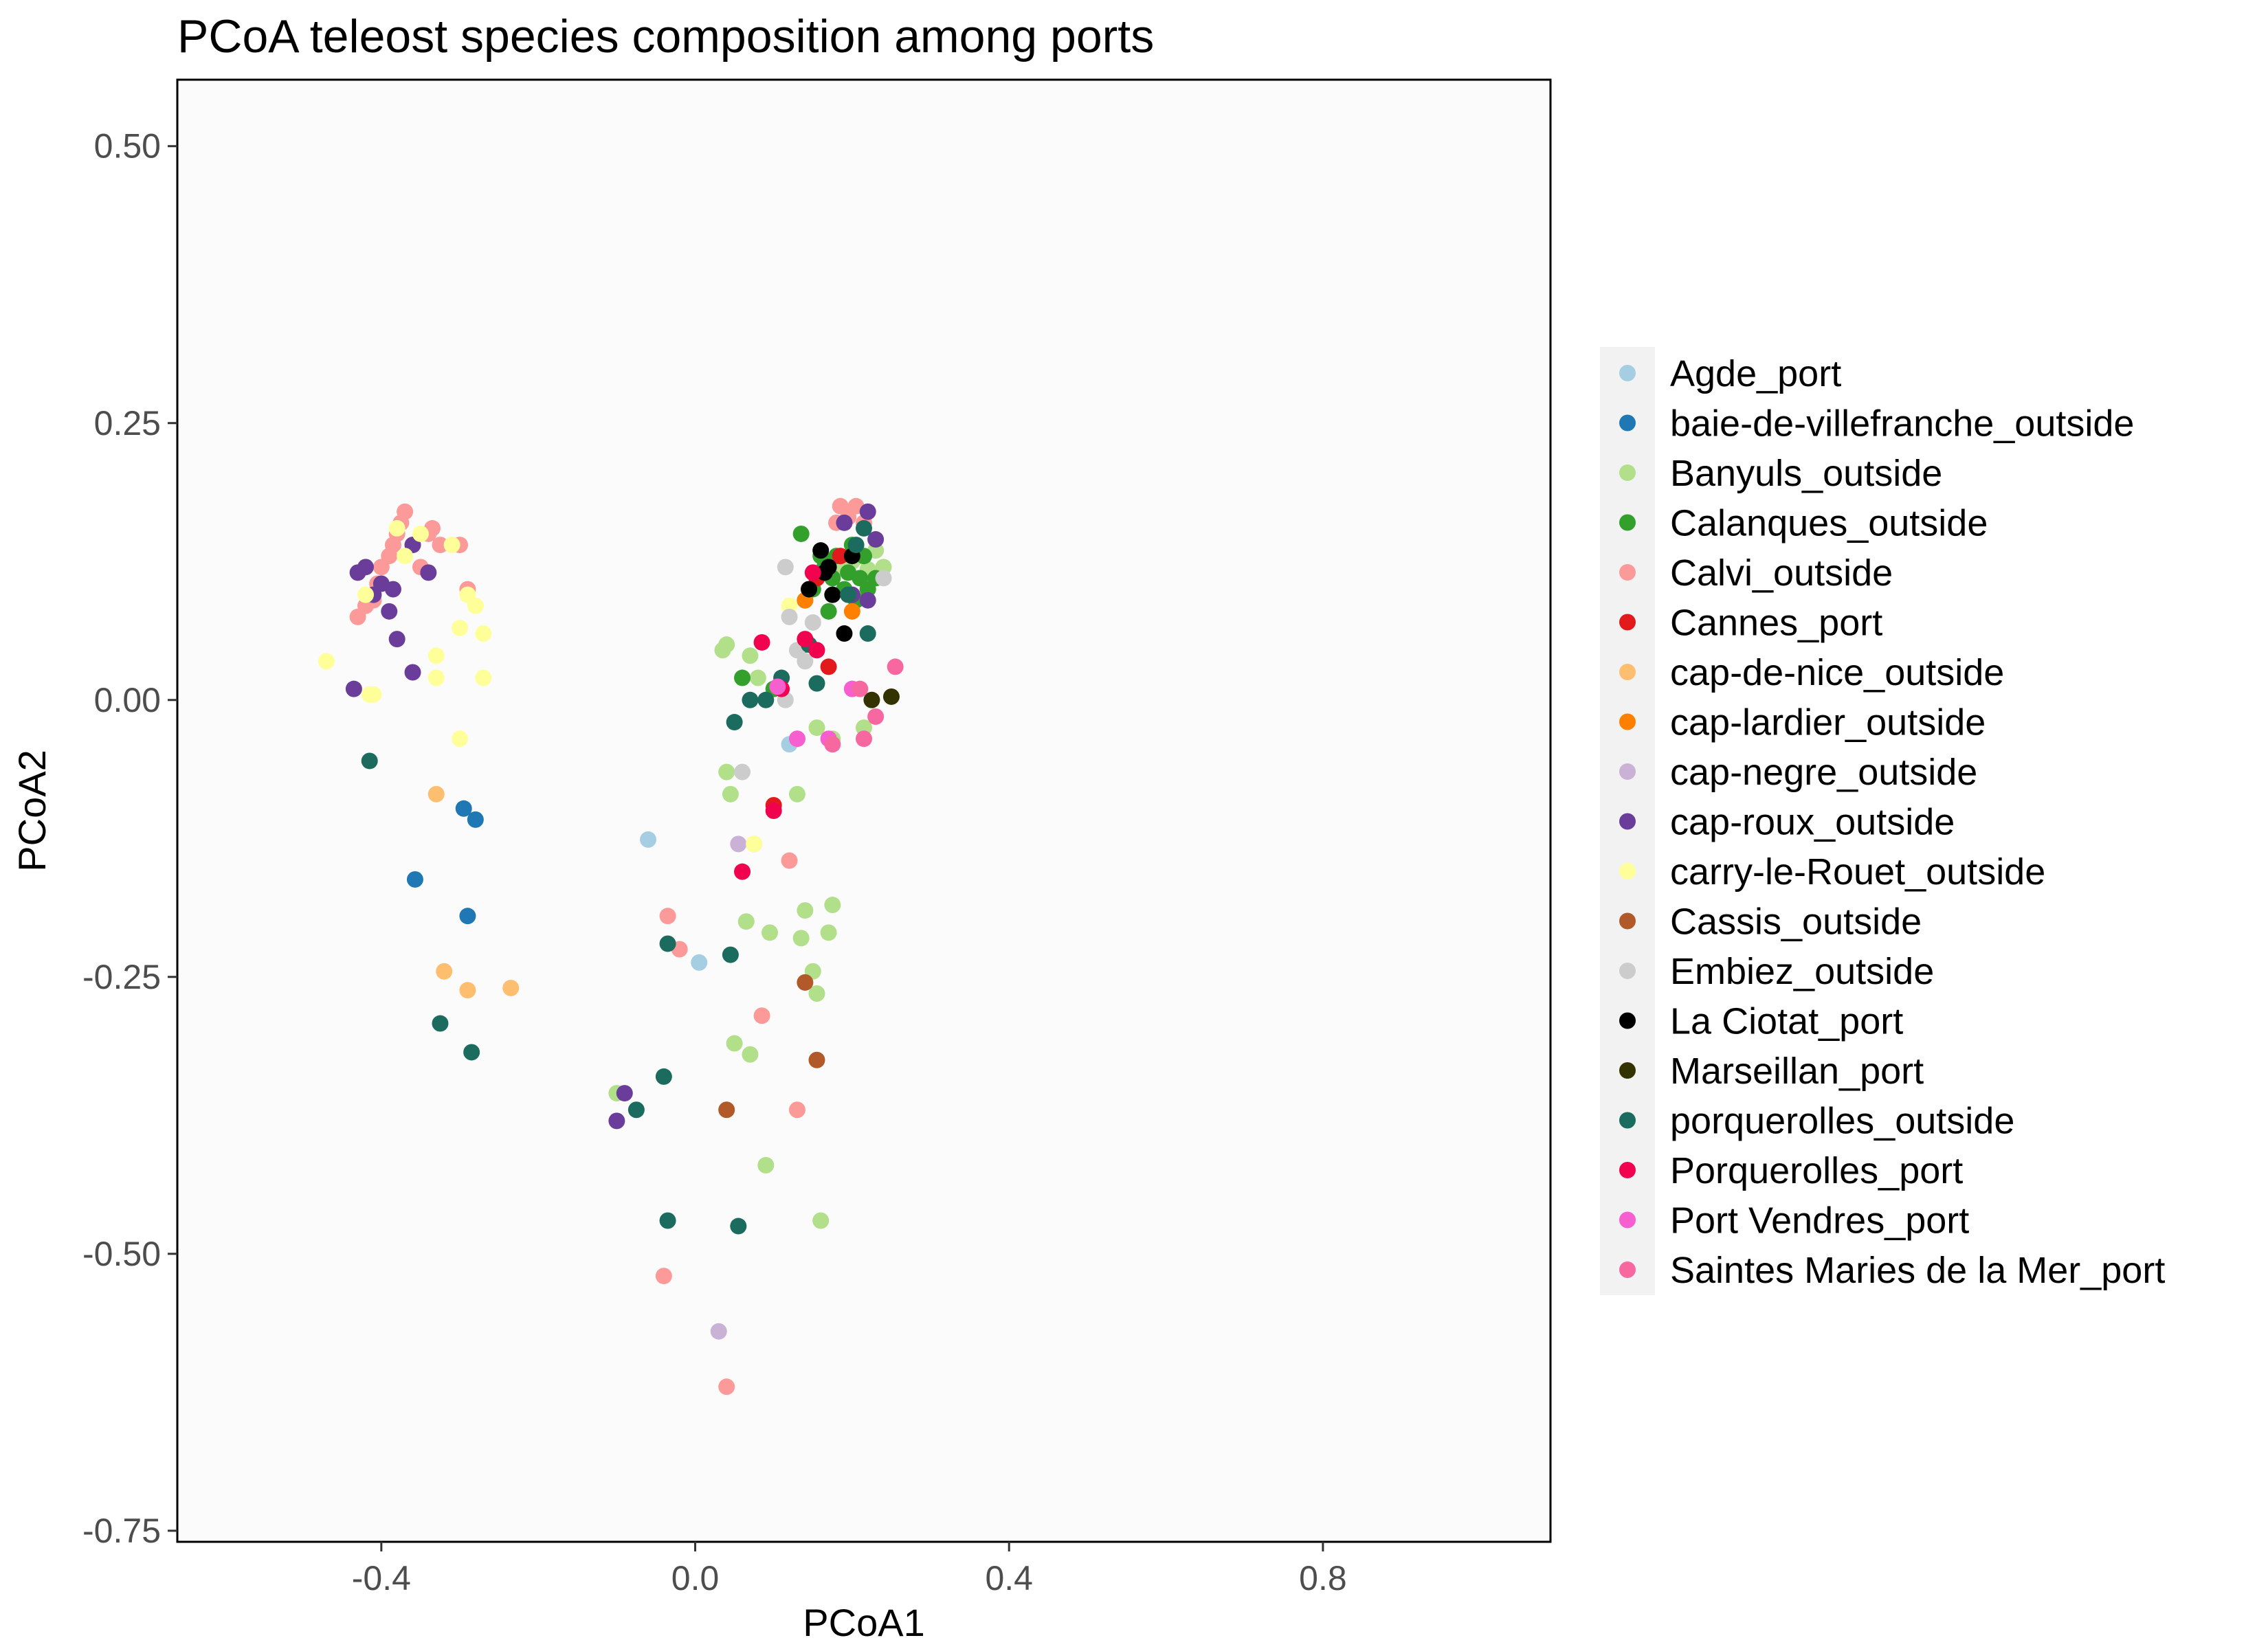 This screenshot has height=1649, width=2268. Describe the element at coordinates (122, 1531) in the screenshot. I see `y-tick-label: -0.75` at that location.